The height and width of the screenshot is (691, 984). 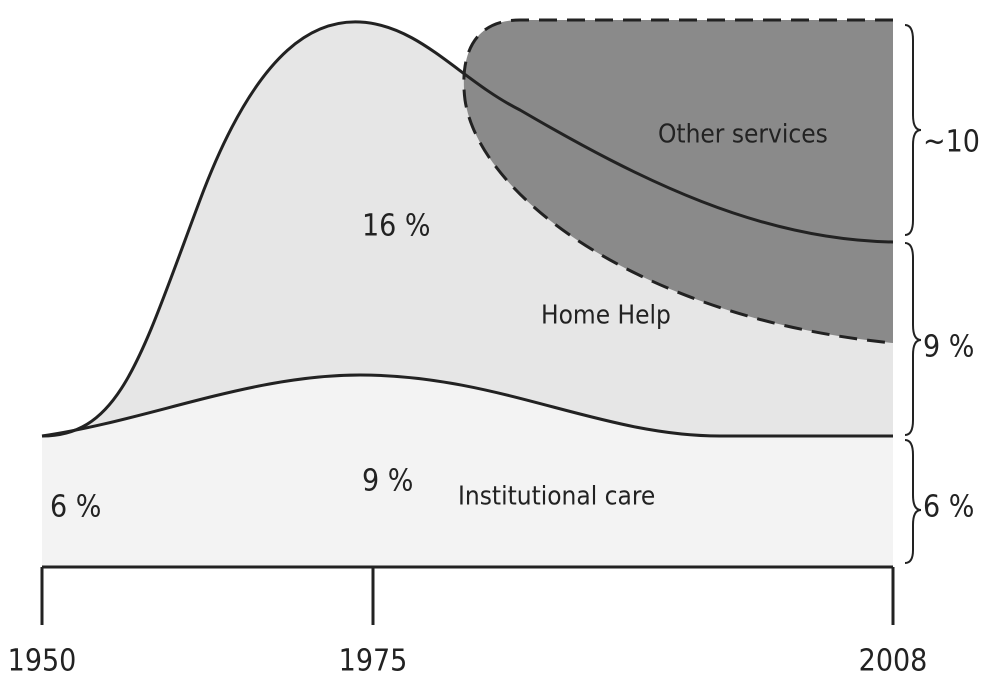 I want to click on label: 9 %, so click(x=387, y=481).